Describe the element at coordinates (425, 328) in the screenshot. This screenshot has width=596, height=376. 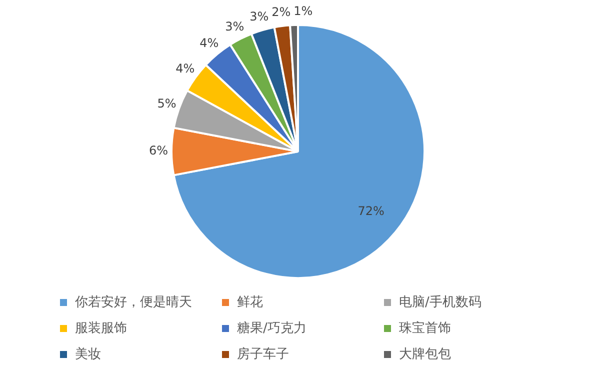
I see `legend-label: 珠宝首饰` at that location.